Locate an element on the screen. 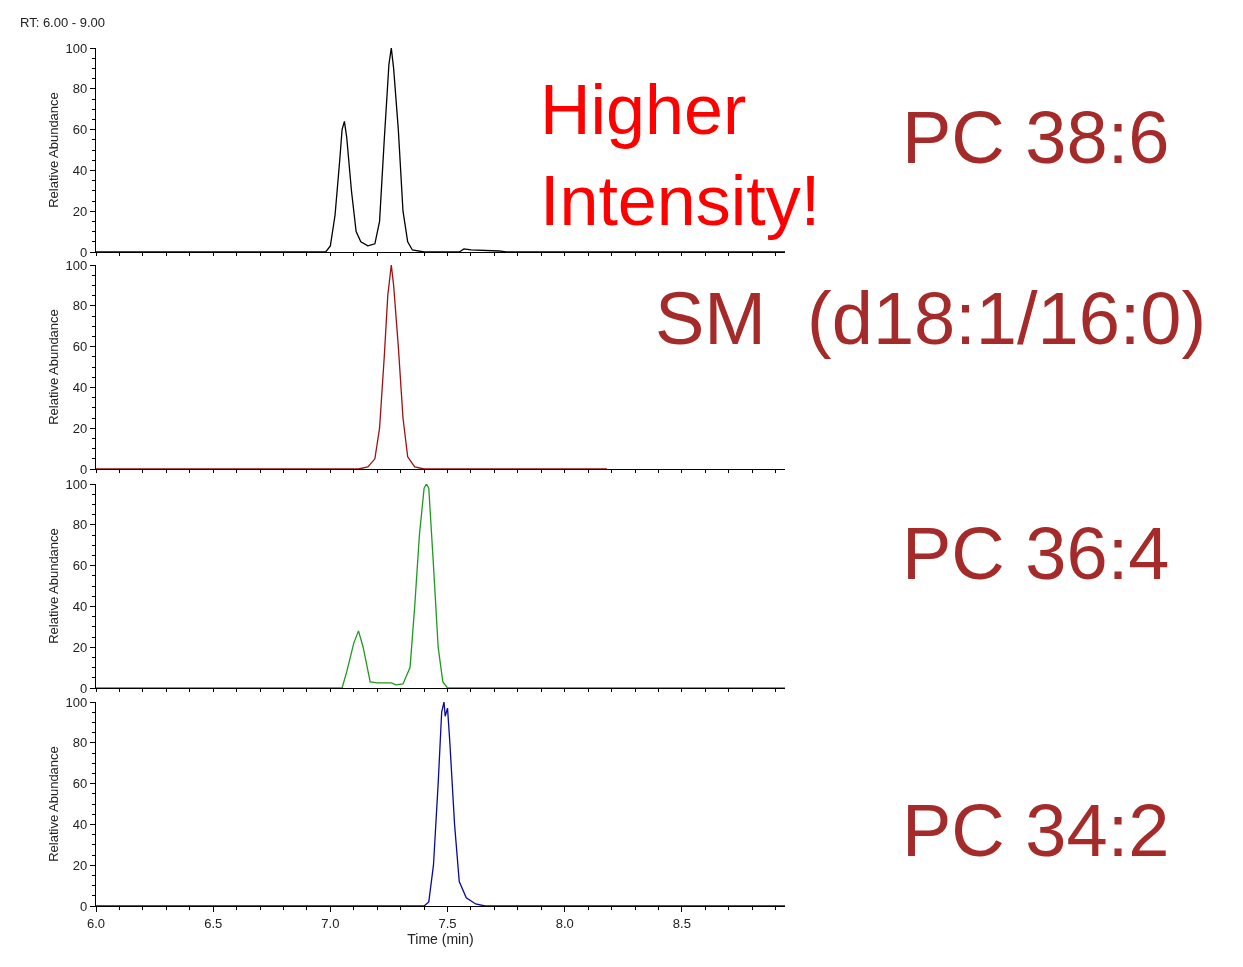 The height and width of the screenshot is (967, 1243). annotation: Higher Intensity! is located at coordinates (680, 155).